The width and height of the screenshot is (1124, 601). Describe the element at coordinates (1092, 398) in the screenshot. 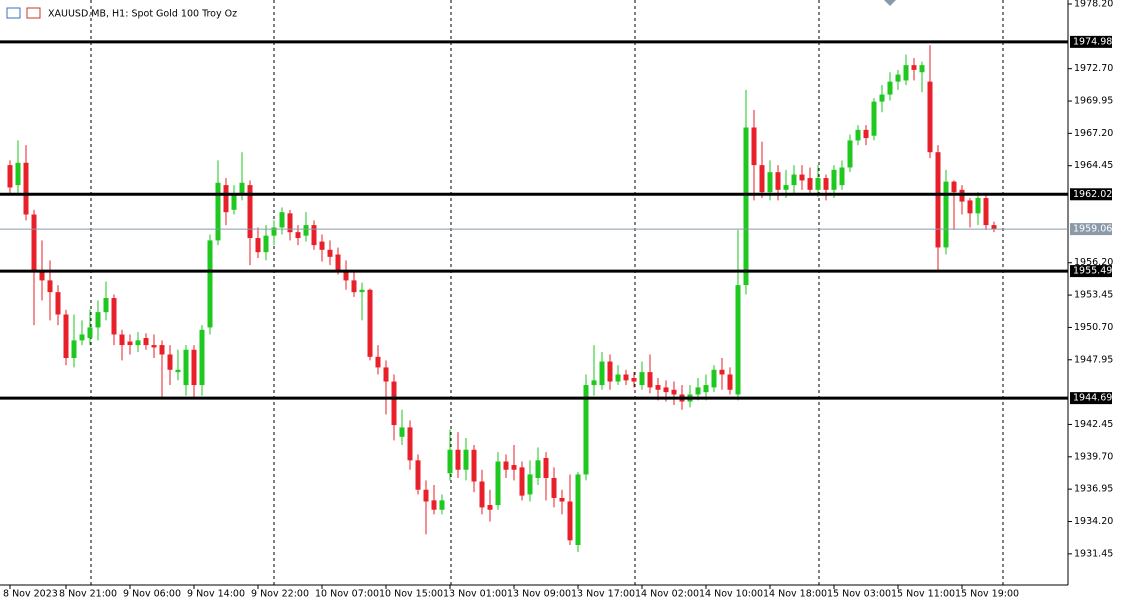

I see `level-label: 1944.69` at that location.